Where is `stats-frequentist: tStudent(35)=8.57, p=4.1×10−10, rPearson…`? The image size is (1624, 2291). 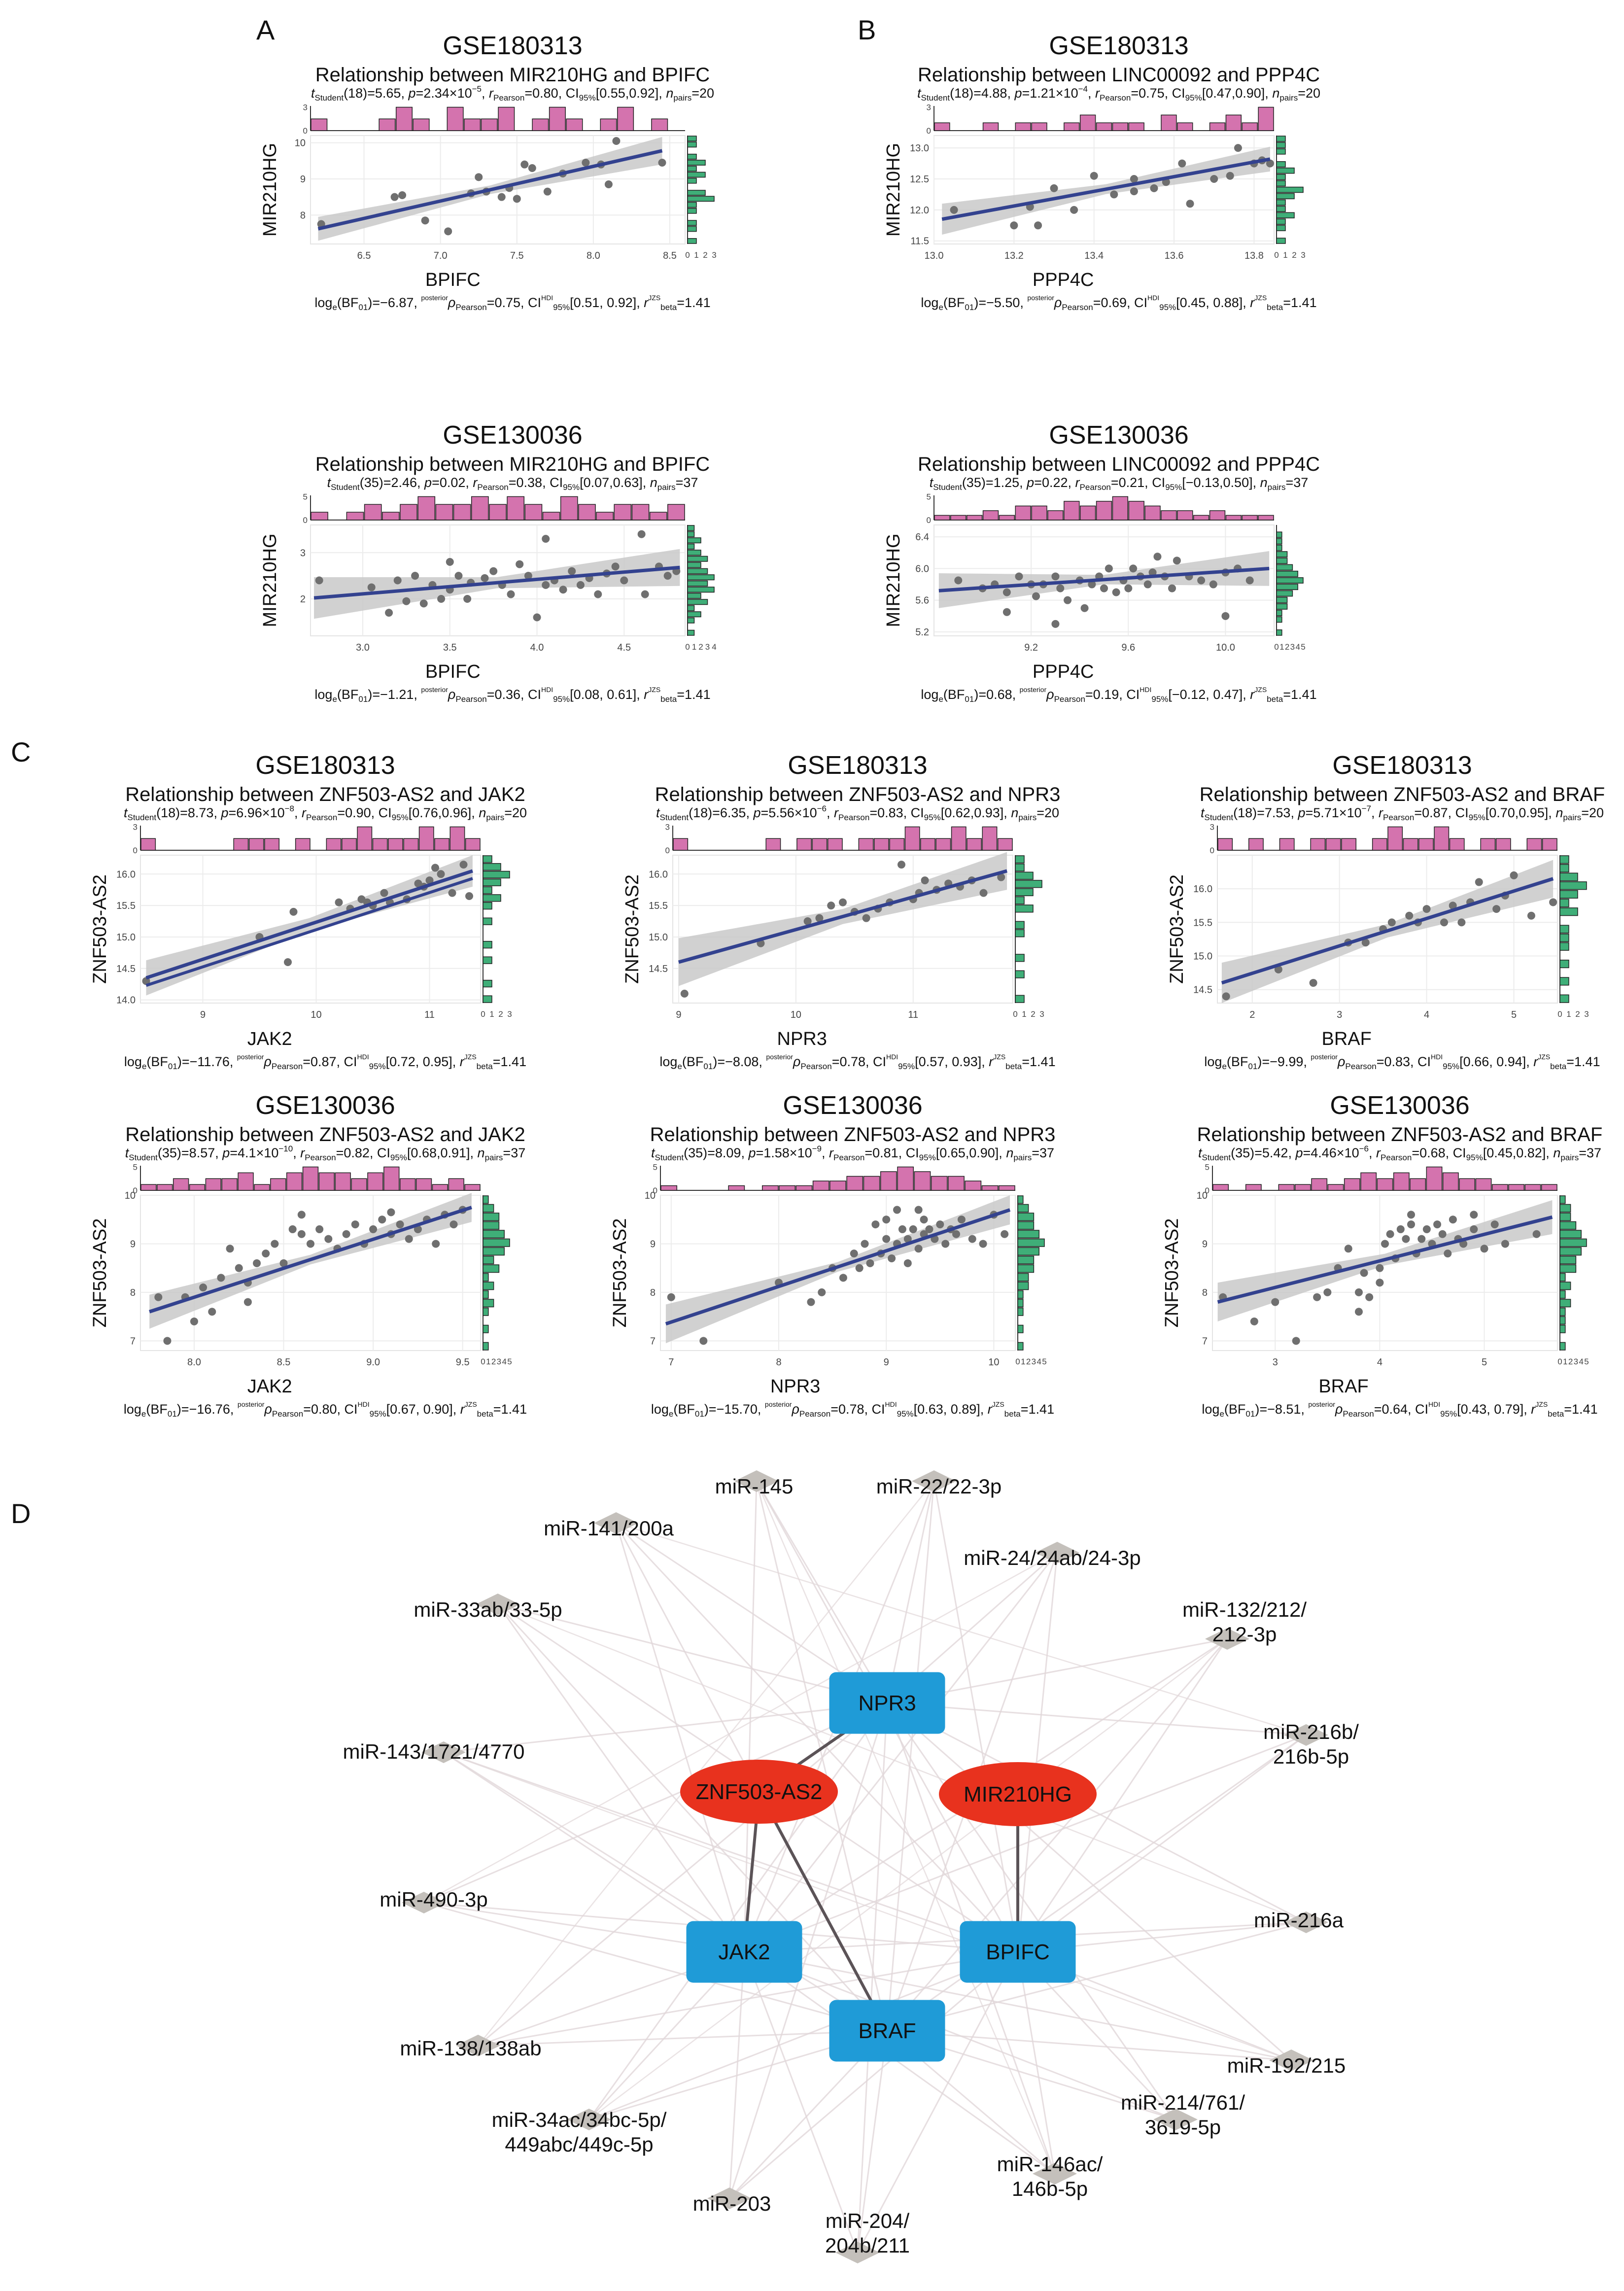
stats-frequentist: tStudent(35)=8.57, p=4.1×10−10, rPearson… is located at coordinates (325, 1153).